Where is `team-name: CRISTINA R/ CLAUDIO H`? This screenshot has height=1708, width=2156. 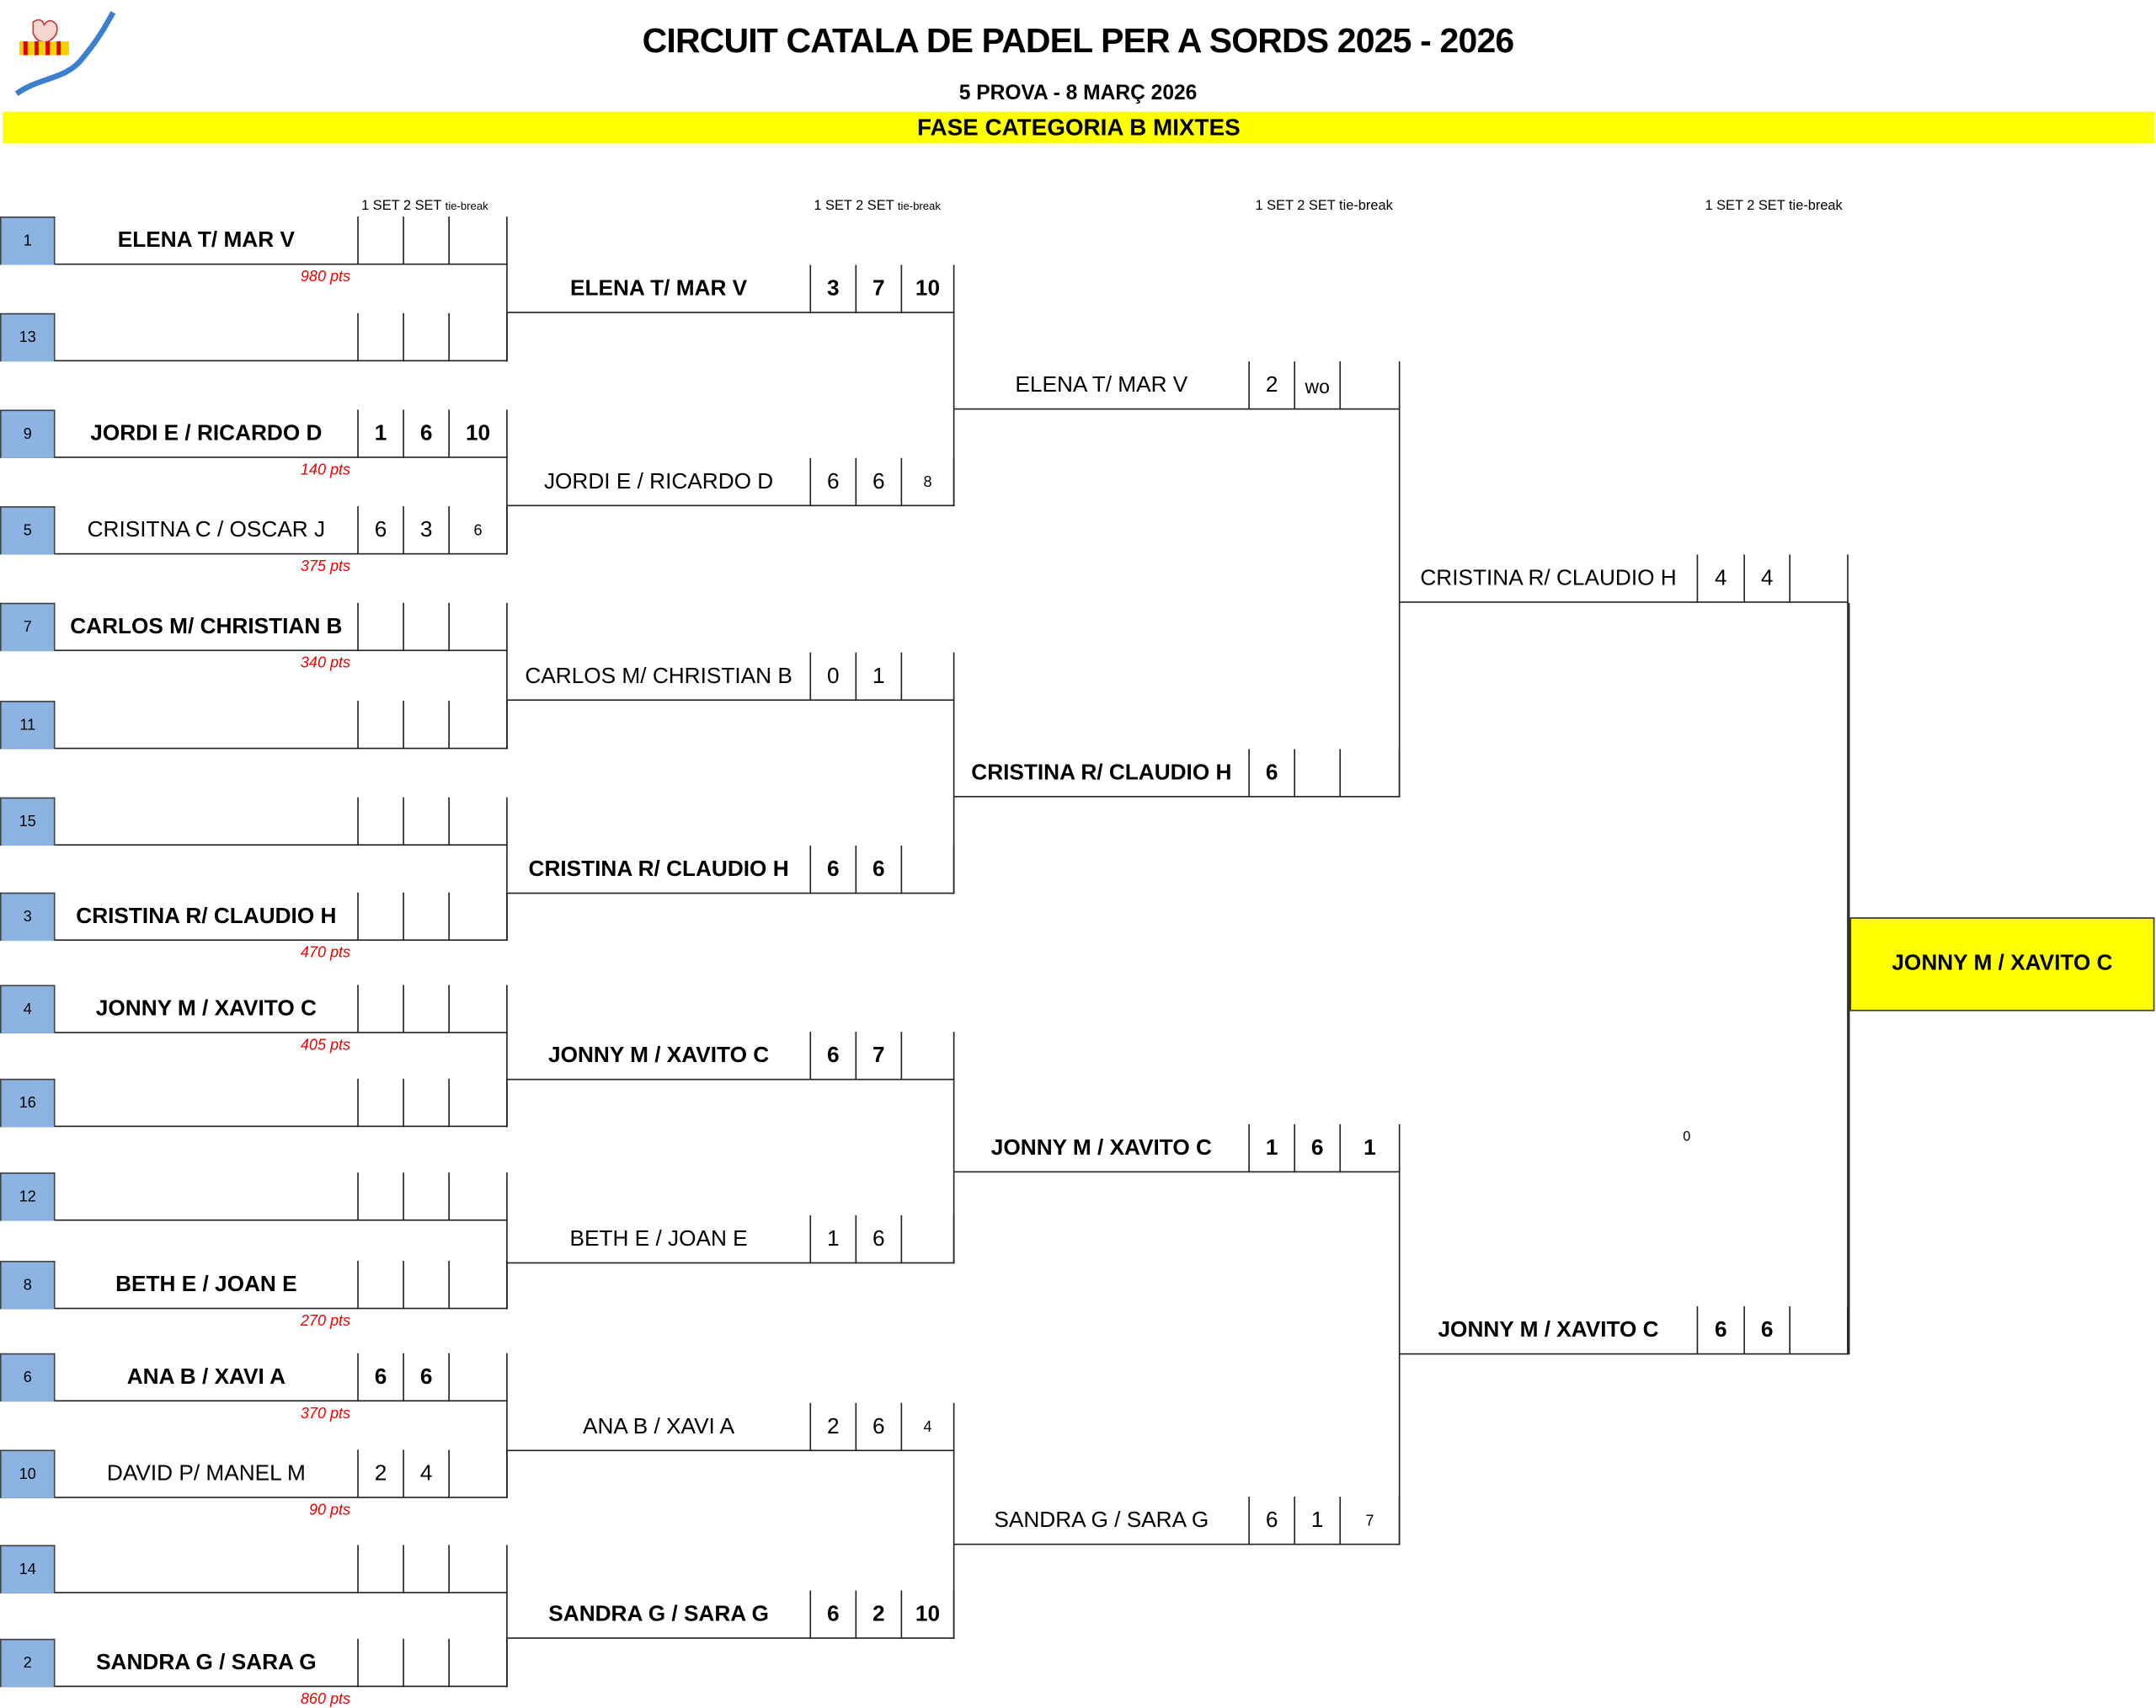 team-name: CRISTINA R/ CLAUDIO H is located at coordinates (658, 869).